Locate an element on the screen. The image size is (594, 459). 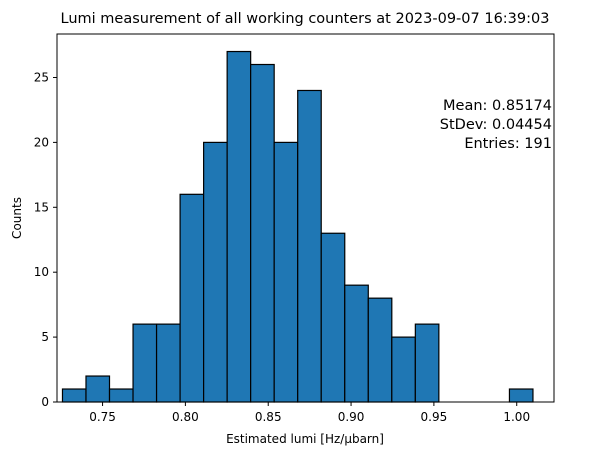
stats-stdev: StDev: 0.04454 is located at coordinates (496, 125).